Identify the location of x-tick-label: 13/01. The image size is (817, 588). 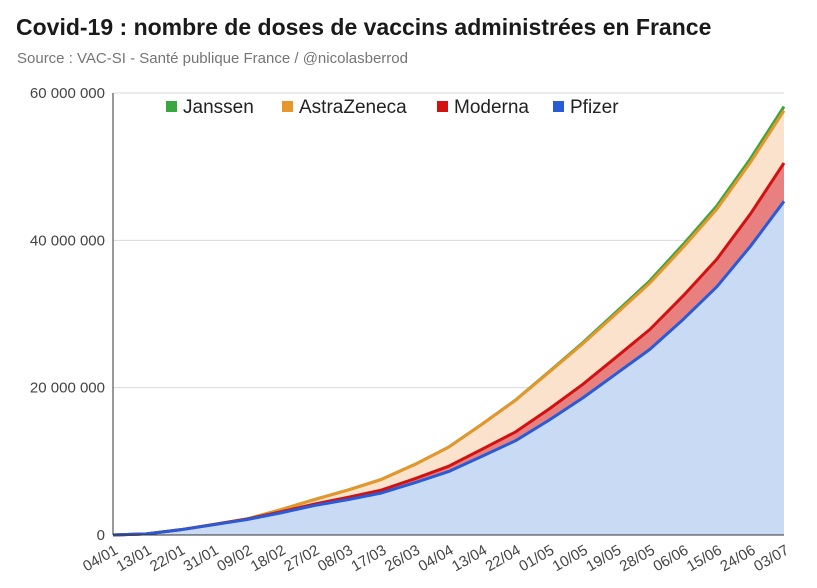
(134, 558).